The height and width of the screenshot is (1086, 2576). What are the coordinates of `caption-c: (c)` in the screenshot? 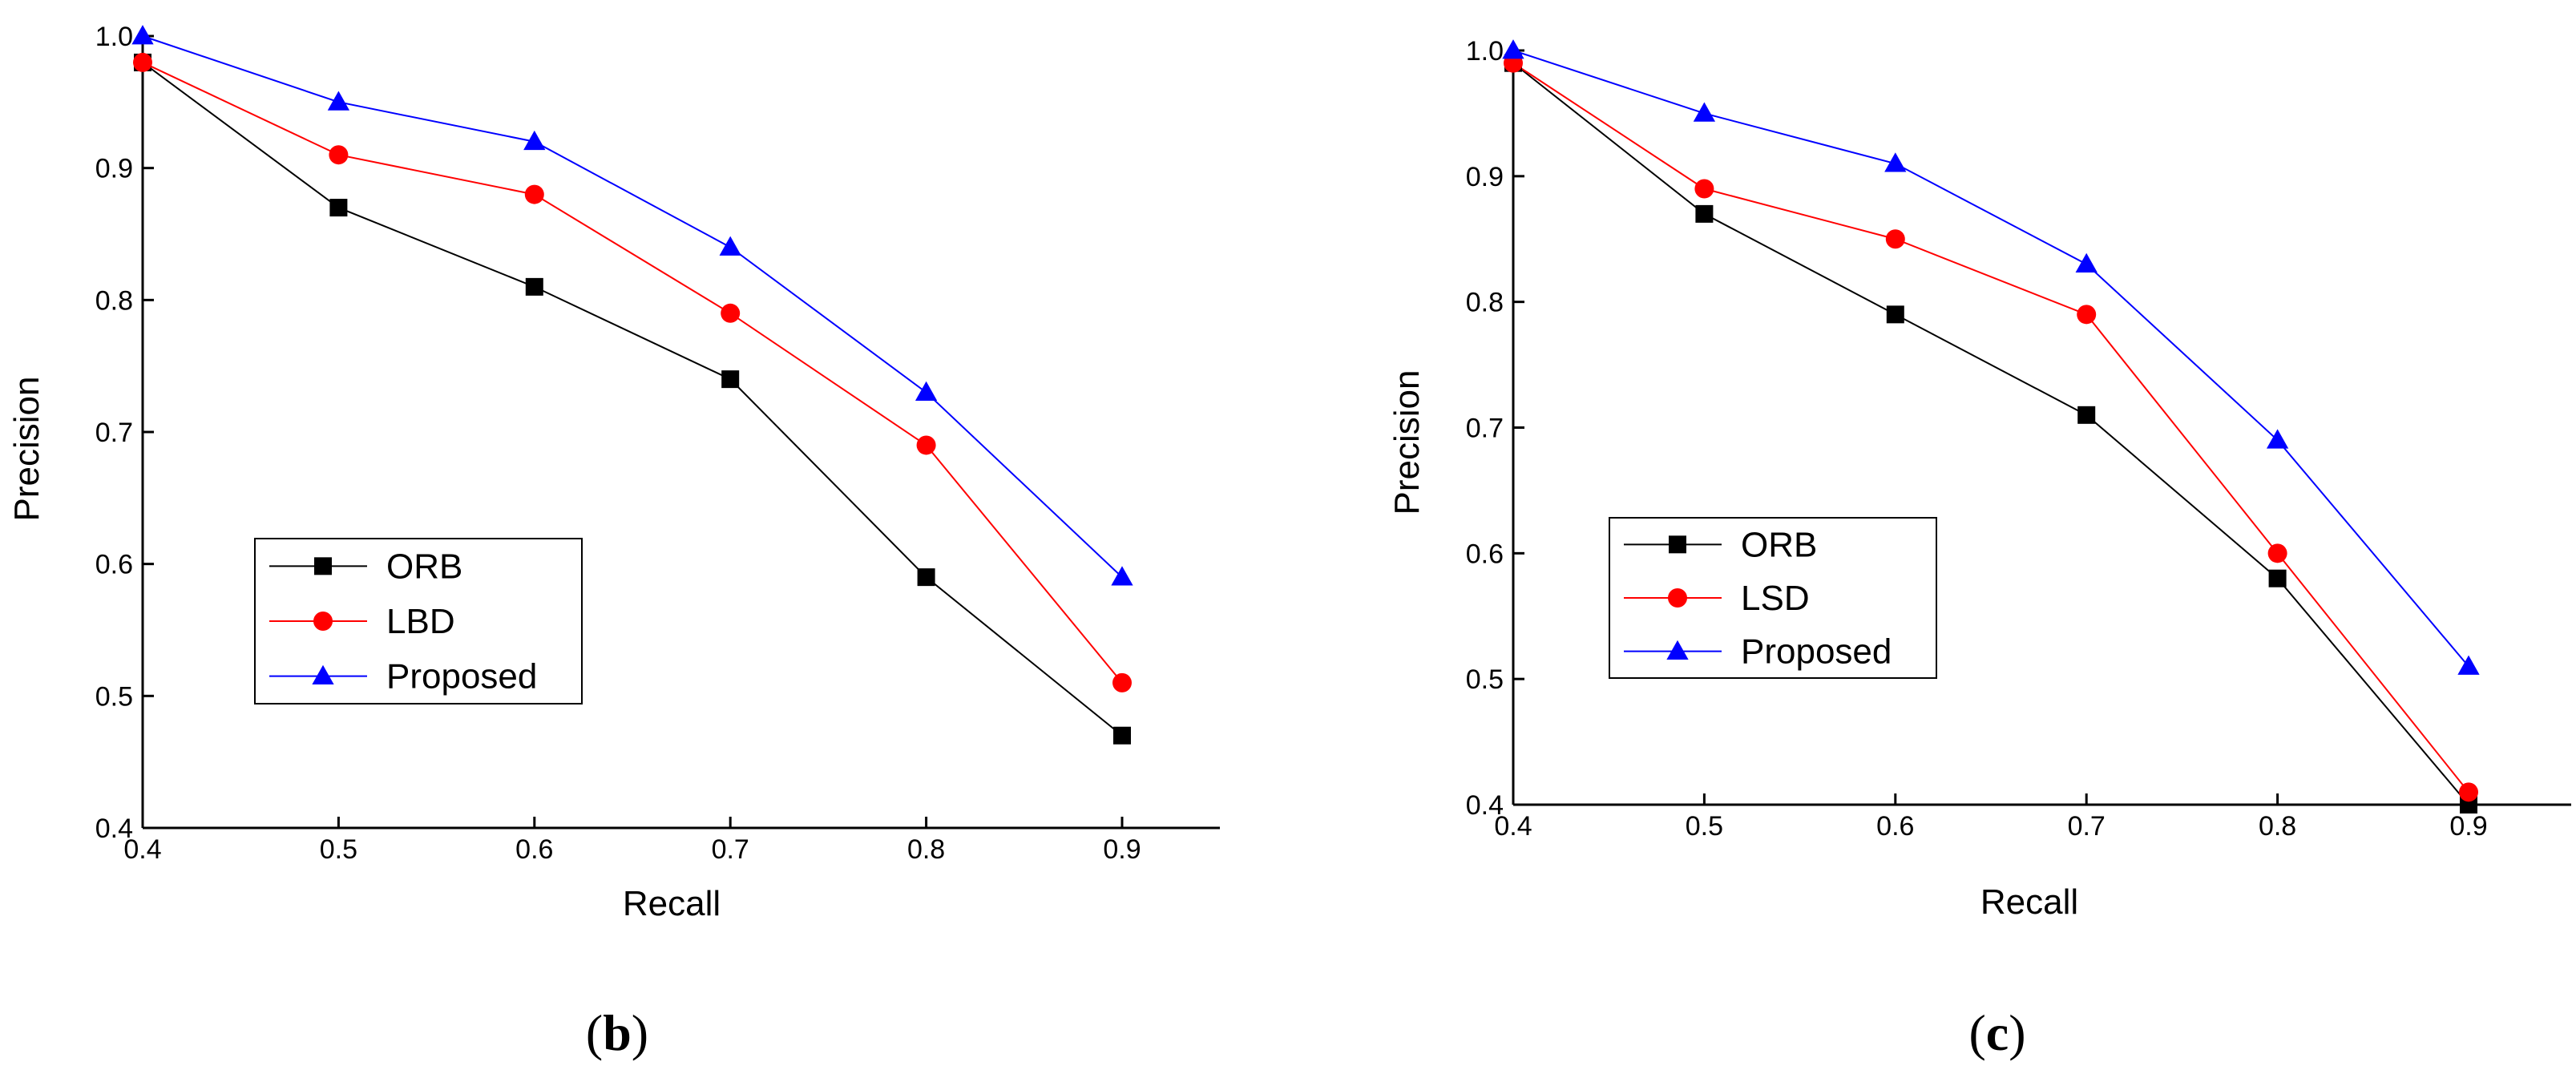 It's located at (1997, 1033).